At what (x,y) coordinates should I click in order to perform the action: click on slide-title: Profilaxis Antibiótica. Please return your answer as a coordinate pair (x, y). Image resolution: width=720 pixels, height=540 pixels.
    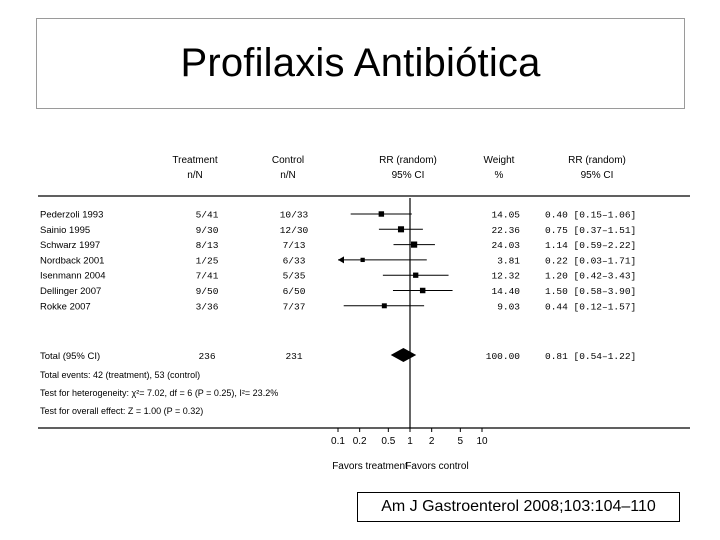
    Looking at the image, I should click on (360, 63).